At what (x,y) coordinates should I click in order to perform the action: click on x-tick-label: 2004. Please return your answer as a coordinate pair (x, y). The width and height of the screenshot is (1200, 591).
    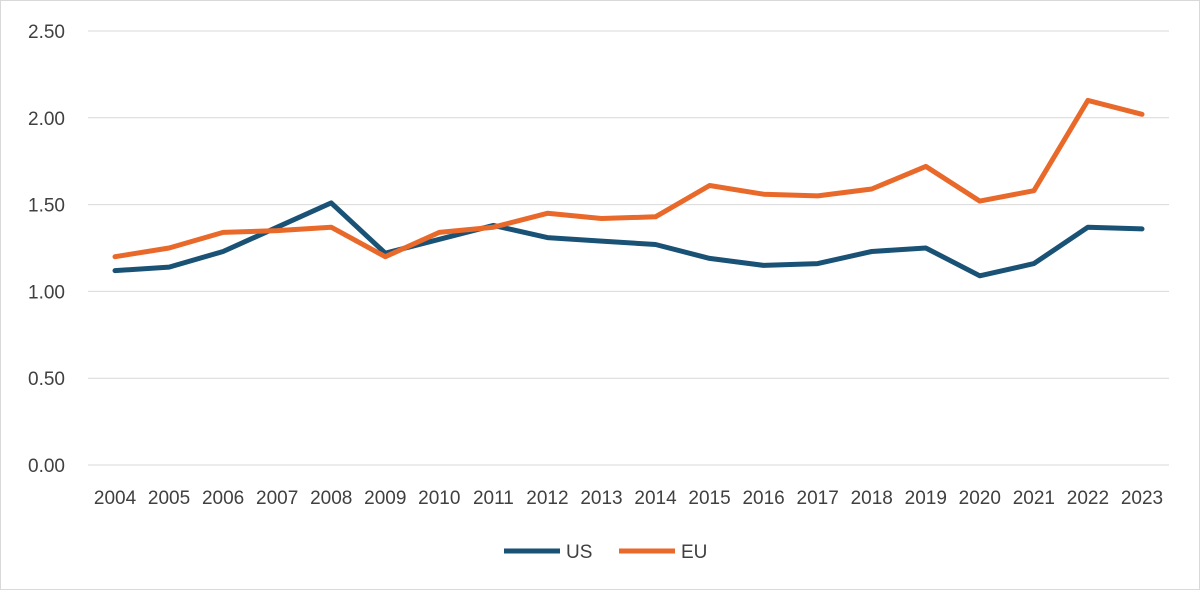
    Looking at the image, I should click on (115, 498).